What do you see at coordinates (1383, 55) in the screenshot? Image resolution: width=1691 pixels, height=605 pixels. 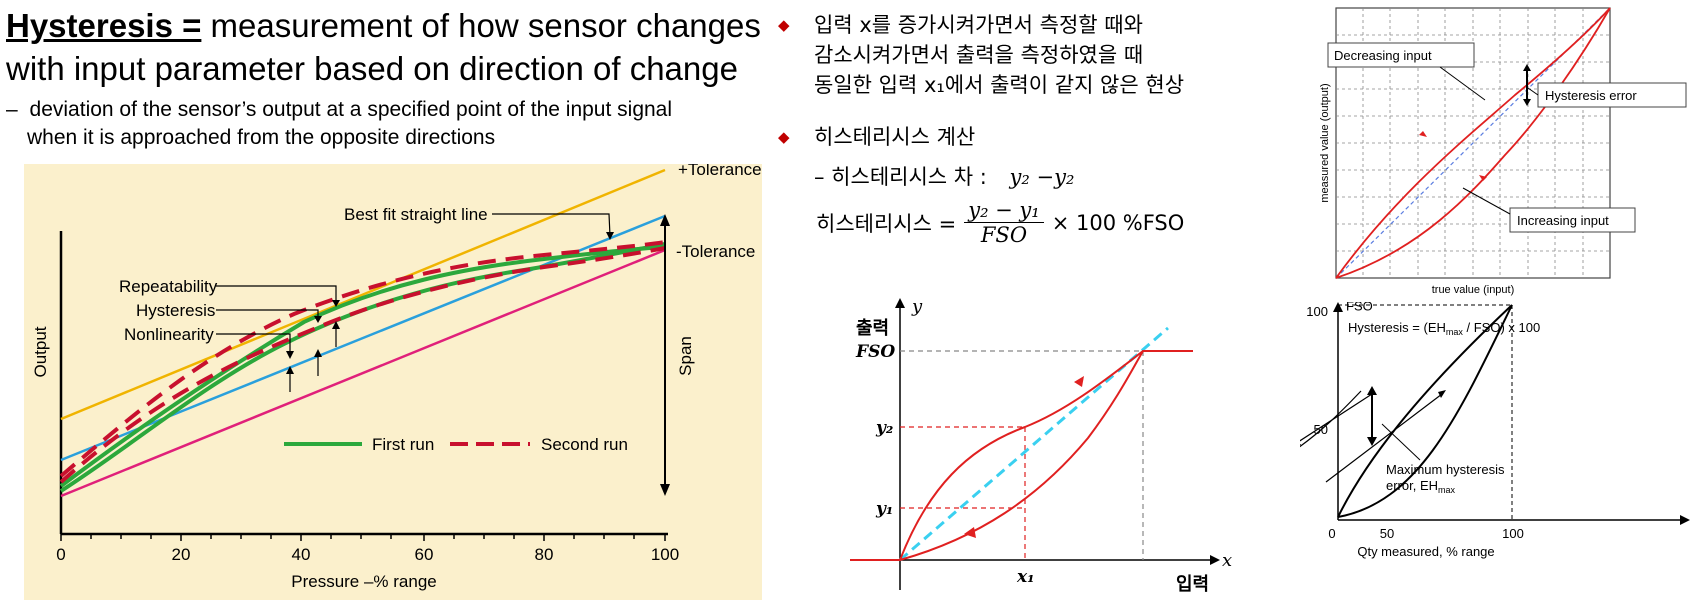 I see `decreasing-input-label: Decreasing input` at bounding box center [1383, 55].